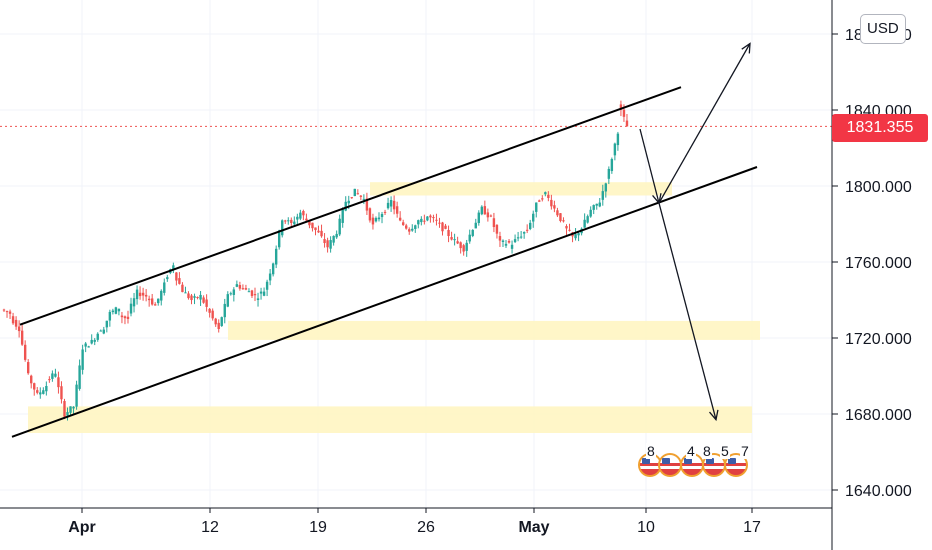  I want to click on x-tick-label: 17, so click(752, 527).